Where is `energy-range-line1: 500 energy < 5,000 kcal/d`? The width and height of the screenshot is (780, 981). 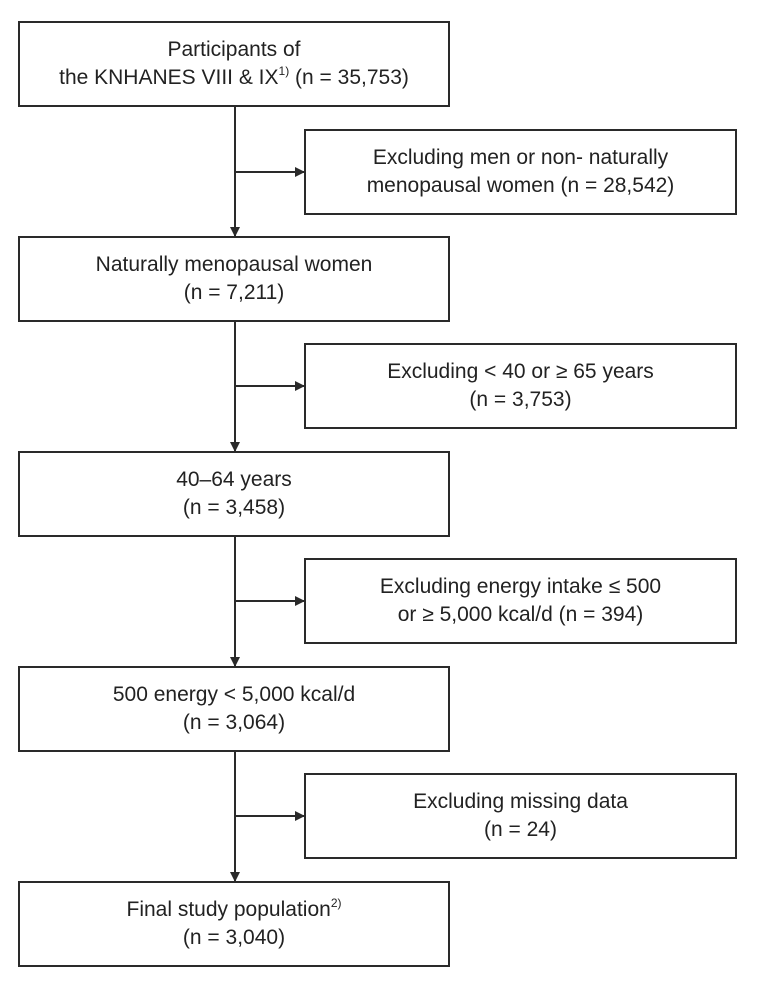 energy-range-line1: 500 energy < 5,000 kcal/d is located at coordinates (234, 694).